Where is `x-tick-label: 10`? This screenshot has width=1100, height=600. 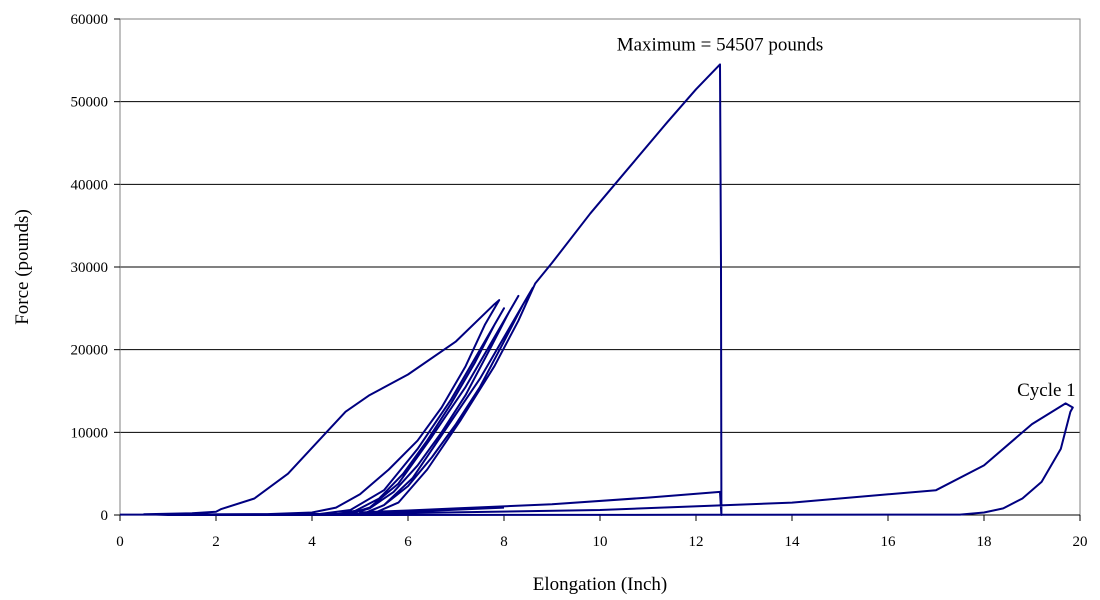
x-tick-label: 10 is located at coordinates (600, 542).